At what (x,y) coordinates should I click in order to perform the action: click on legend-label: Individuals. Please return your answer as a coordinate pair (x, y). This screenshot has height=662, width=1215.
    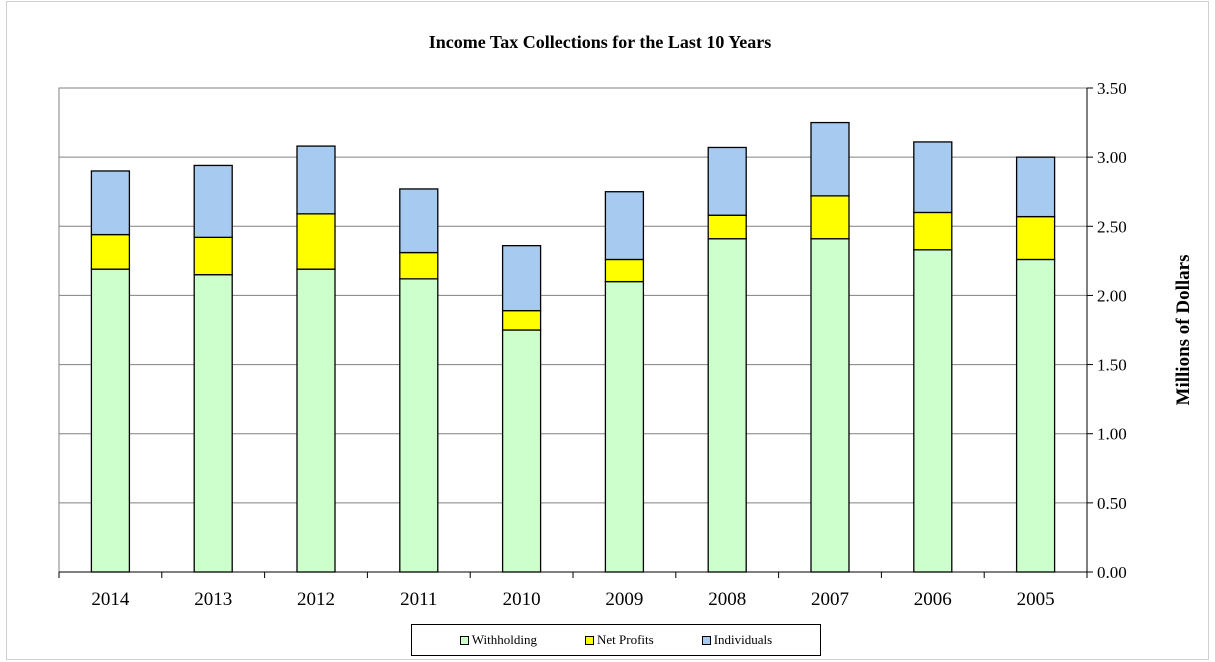
    Looking at the image, I should click on (743, 639).